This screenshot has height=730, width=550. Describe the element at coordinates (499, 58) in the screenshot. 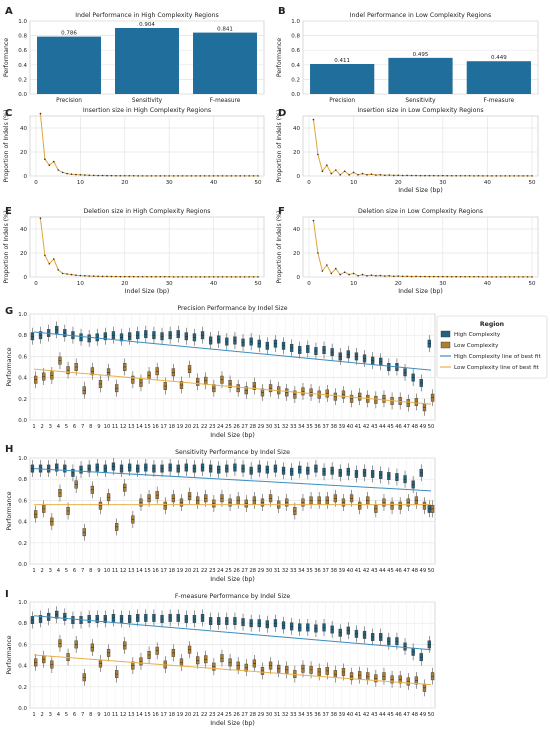

I see `bar-value-label: 0.449` at that location.